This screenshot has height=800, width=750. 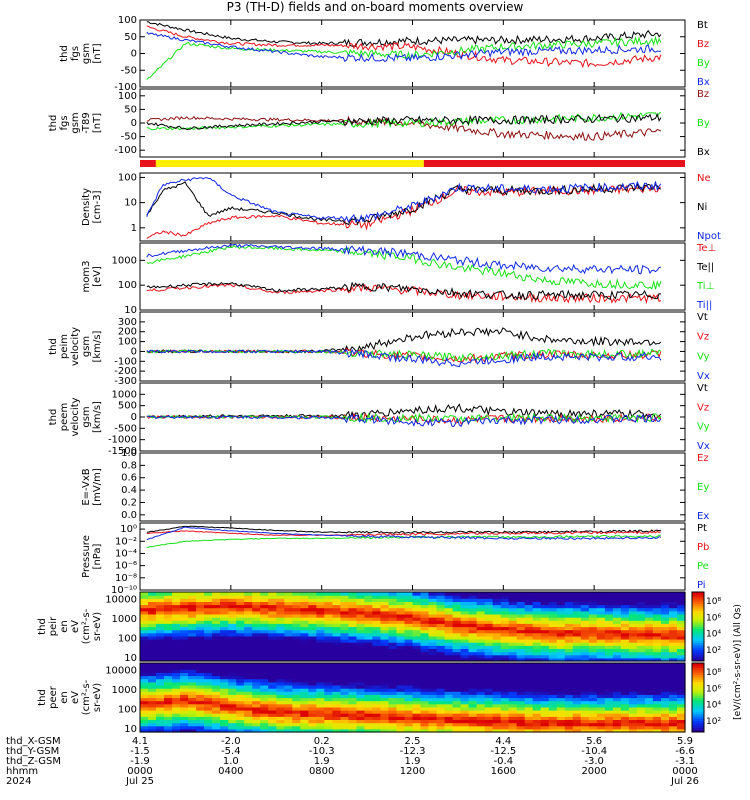 I want to click on y-axis-label: [cm-3], so click(x=97, y=206).